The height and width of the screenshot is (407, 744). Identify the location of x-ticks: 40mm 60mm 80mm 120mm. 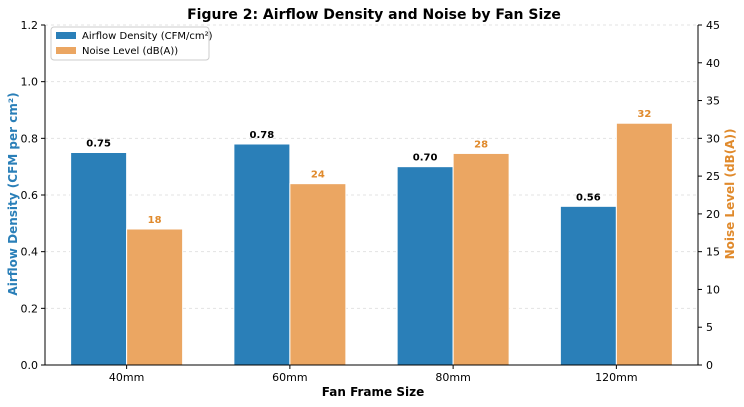
(373, 374).